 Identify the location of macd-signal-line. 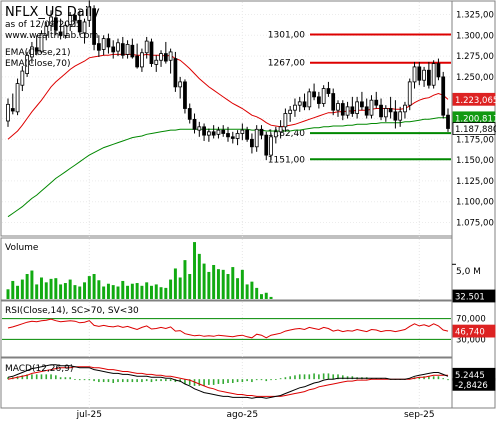
(227, 381).